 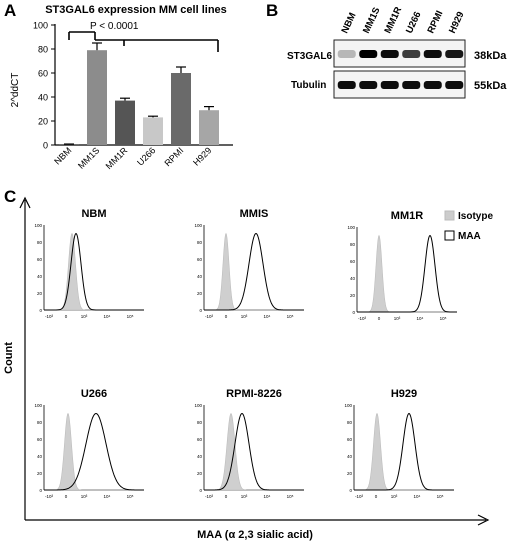 I want to click on lane-label-nbm: NBM, so click(x=348, y=23).